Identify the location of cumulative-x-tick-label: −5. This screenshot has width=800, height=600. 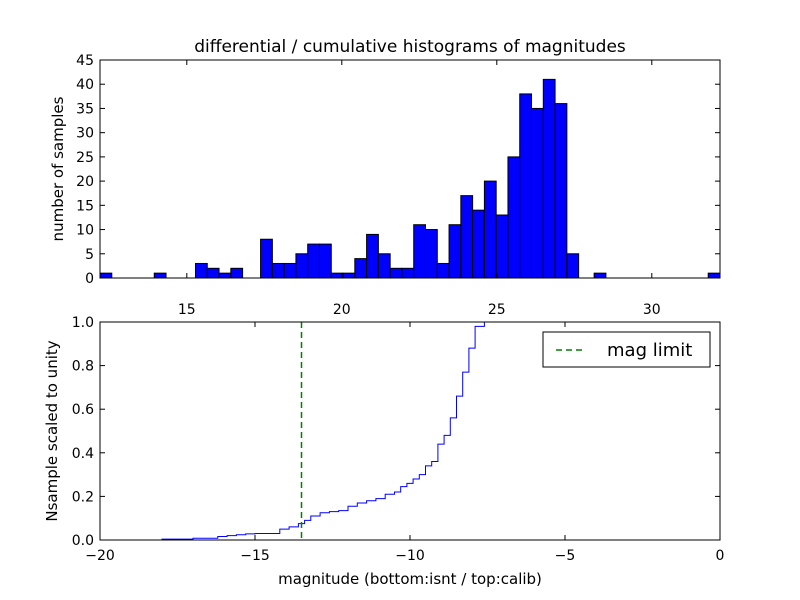
(565, 556).